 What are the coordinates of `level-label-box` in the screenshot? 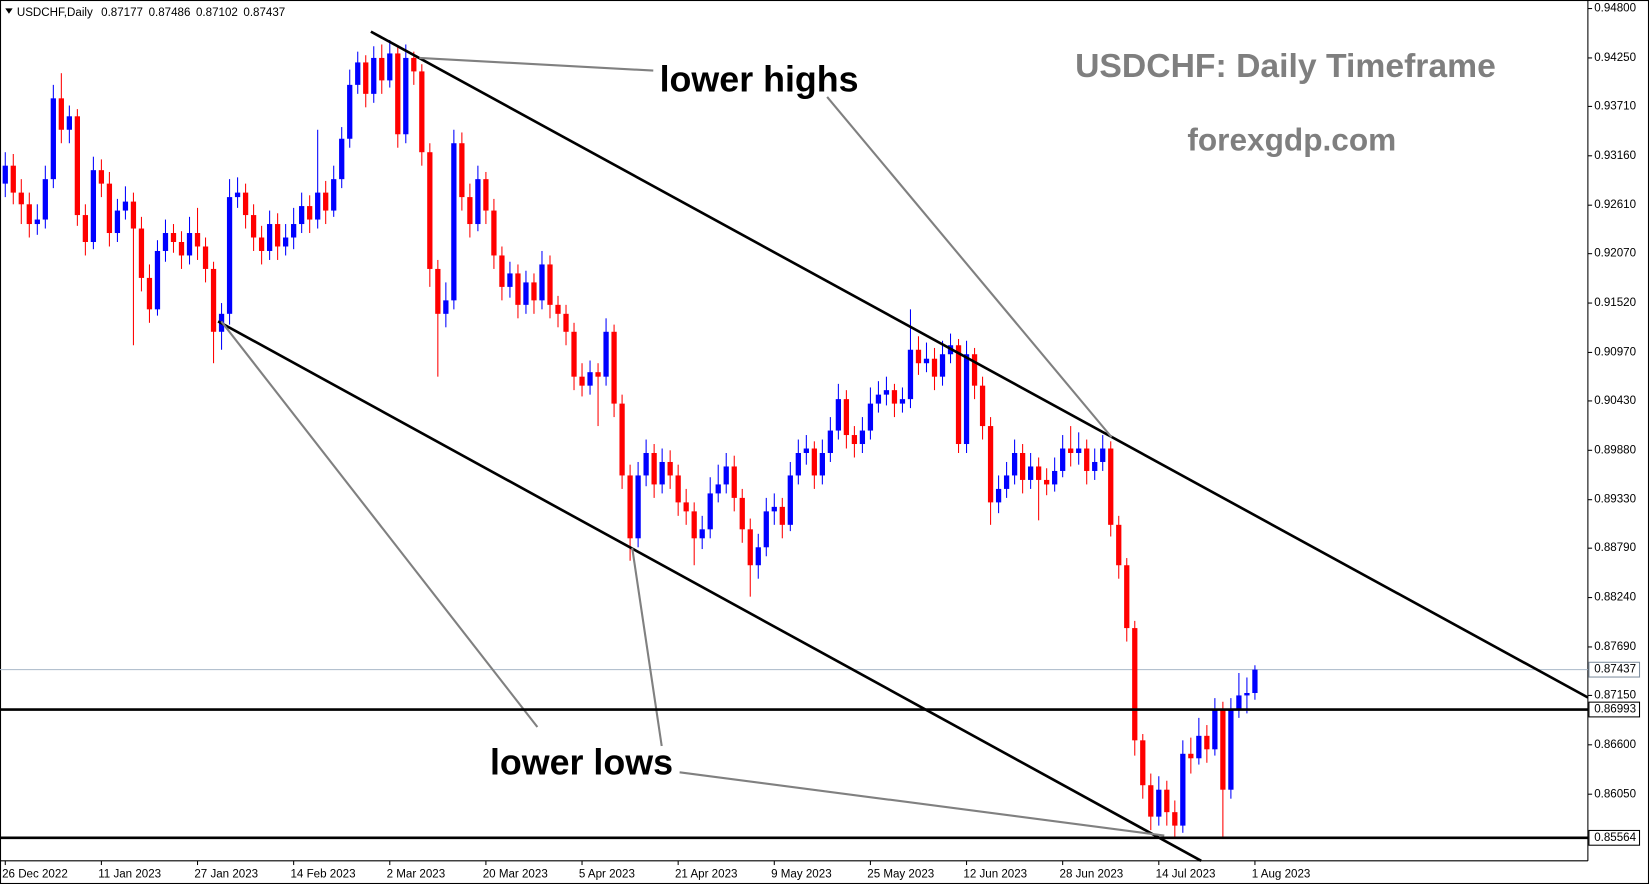 It's located at (1614, 837).